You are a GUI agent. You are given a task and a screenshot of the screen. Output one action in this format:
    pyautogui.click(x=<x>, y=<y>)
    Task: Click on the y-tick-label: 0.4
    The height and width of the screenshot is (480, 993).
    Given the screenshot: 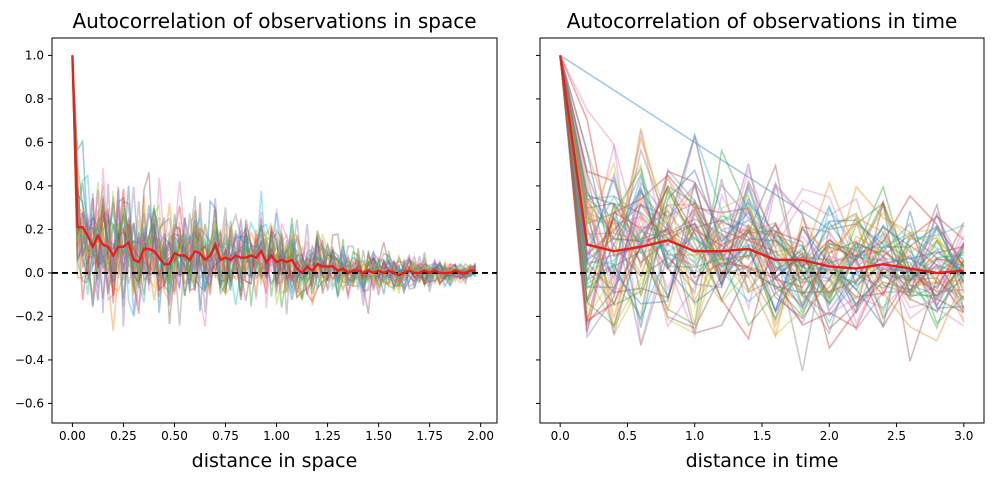 What is the action you would take?
    pyautogui.click(x=34, y=186)
    